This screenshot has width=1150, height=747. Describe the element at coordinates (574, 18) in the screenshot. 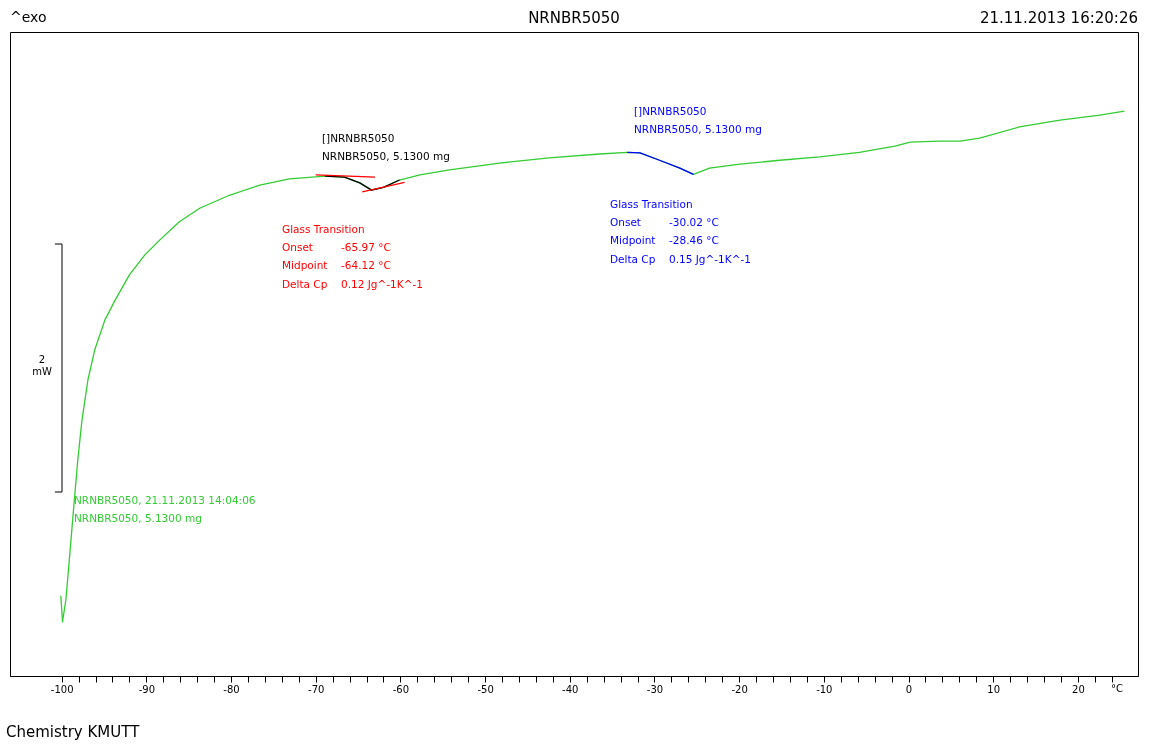

I see `chart-title: NRNBR5050` at that location.